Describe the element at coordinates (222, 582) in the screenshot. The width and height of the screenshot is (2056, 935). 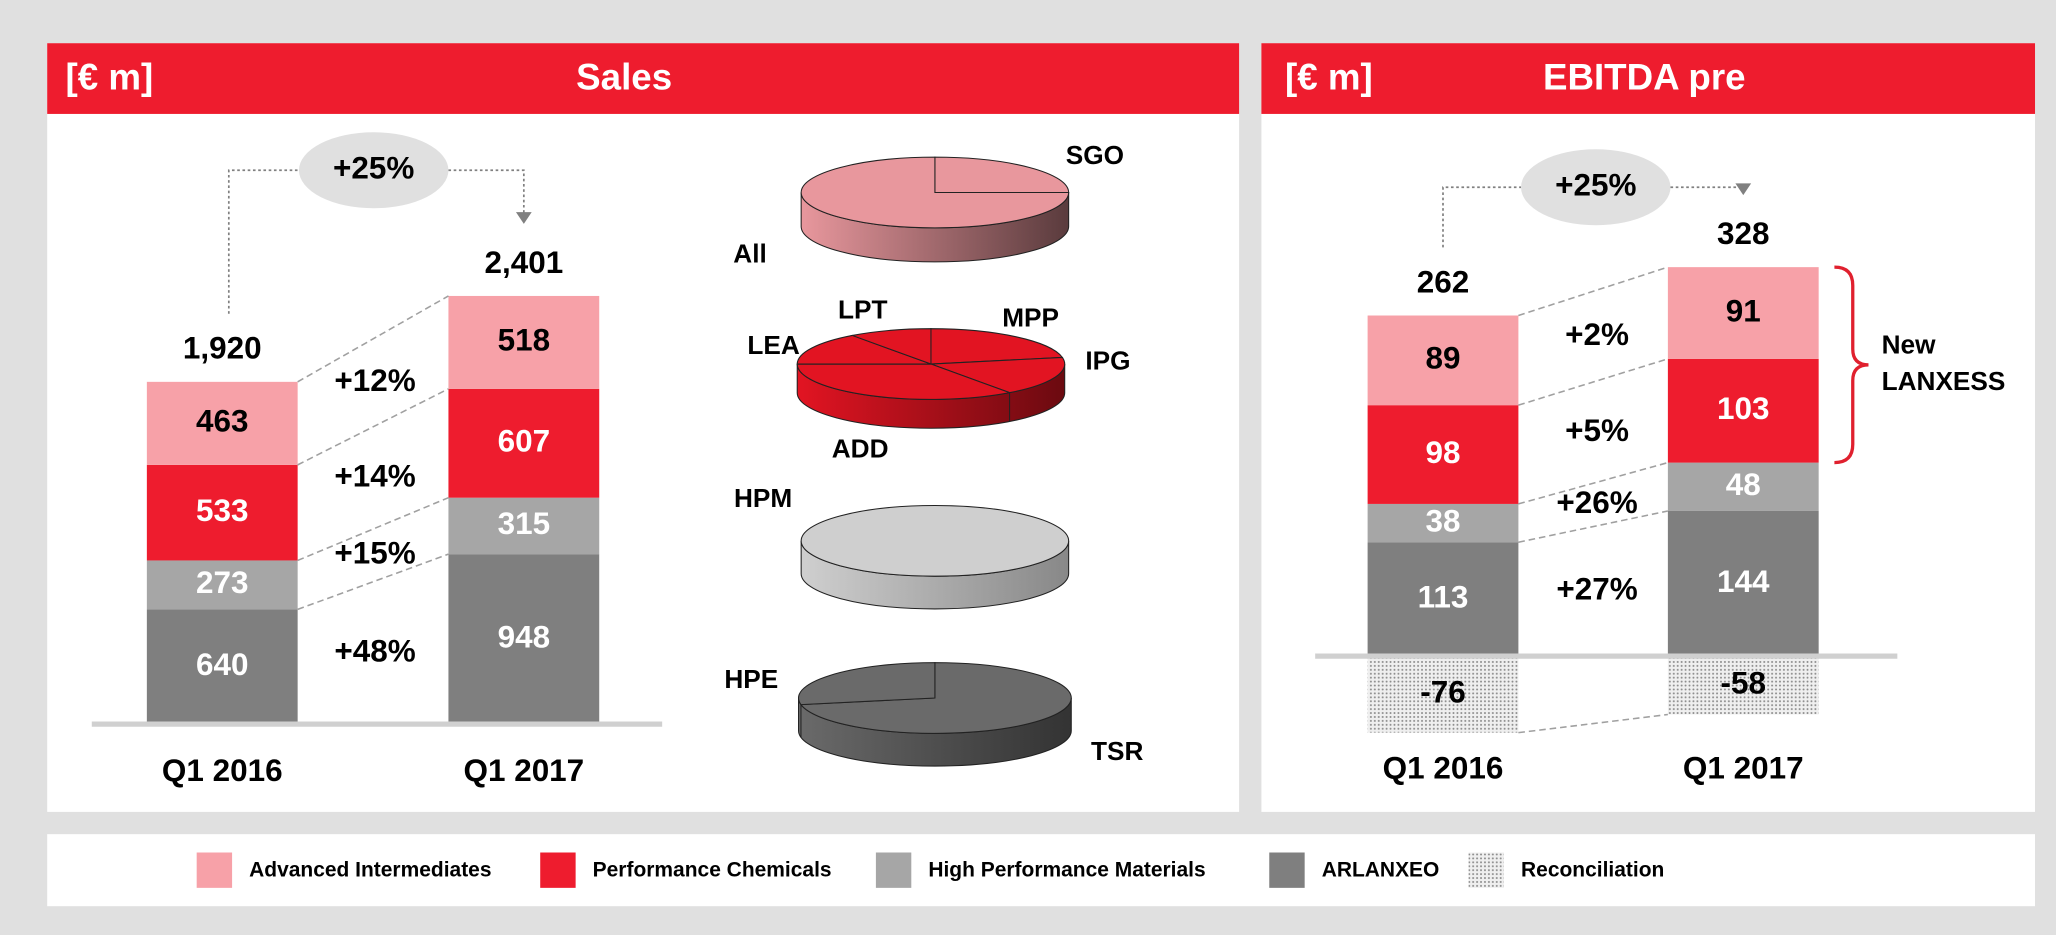
I see `segment-label: 273` at that location.